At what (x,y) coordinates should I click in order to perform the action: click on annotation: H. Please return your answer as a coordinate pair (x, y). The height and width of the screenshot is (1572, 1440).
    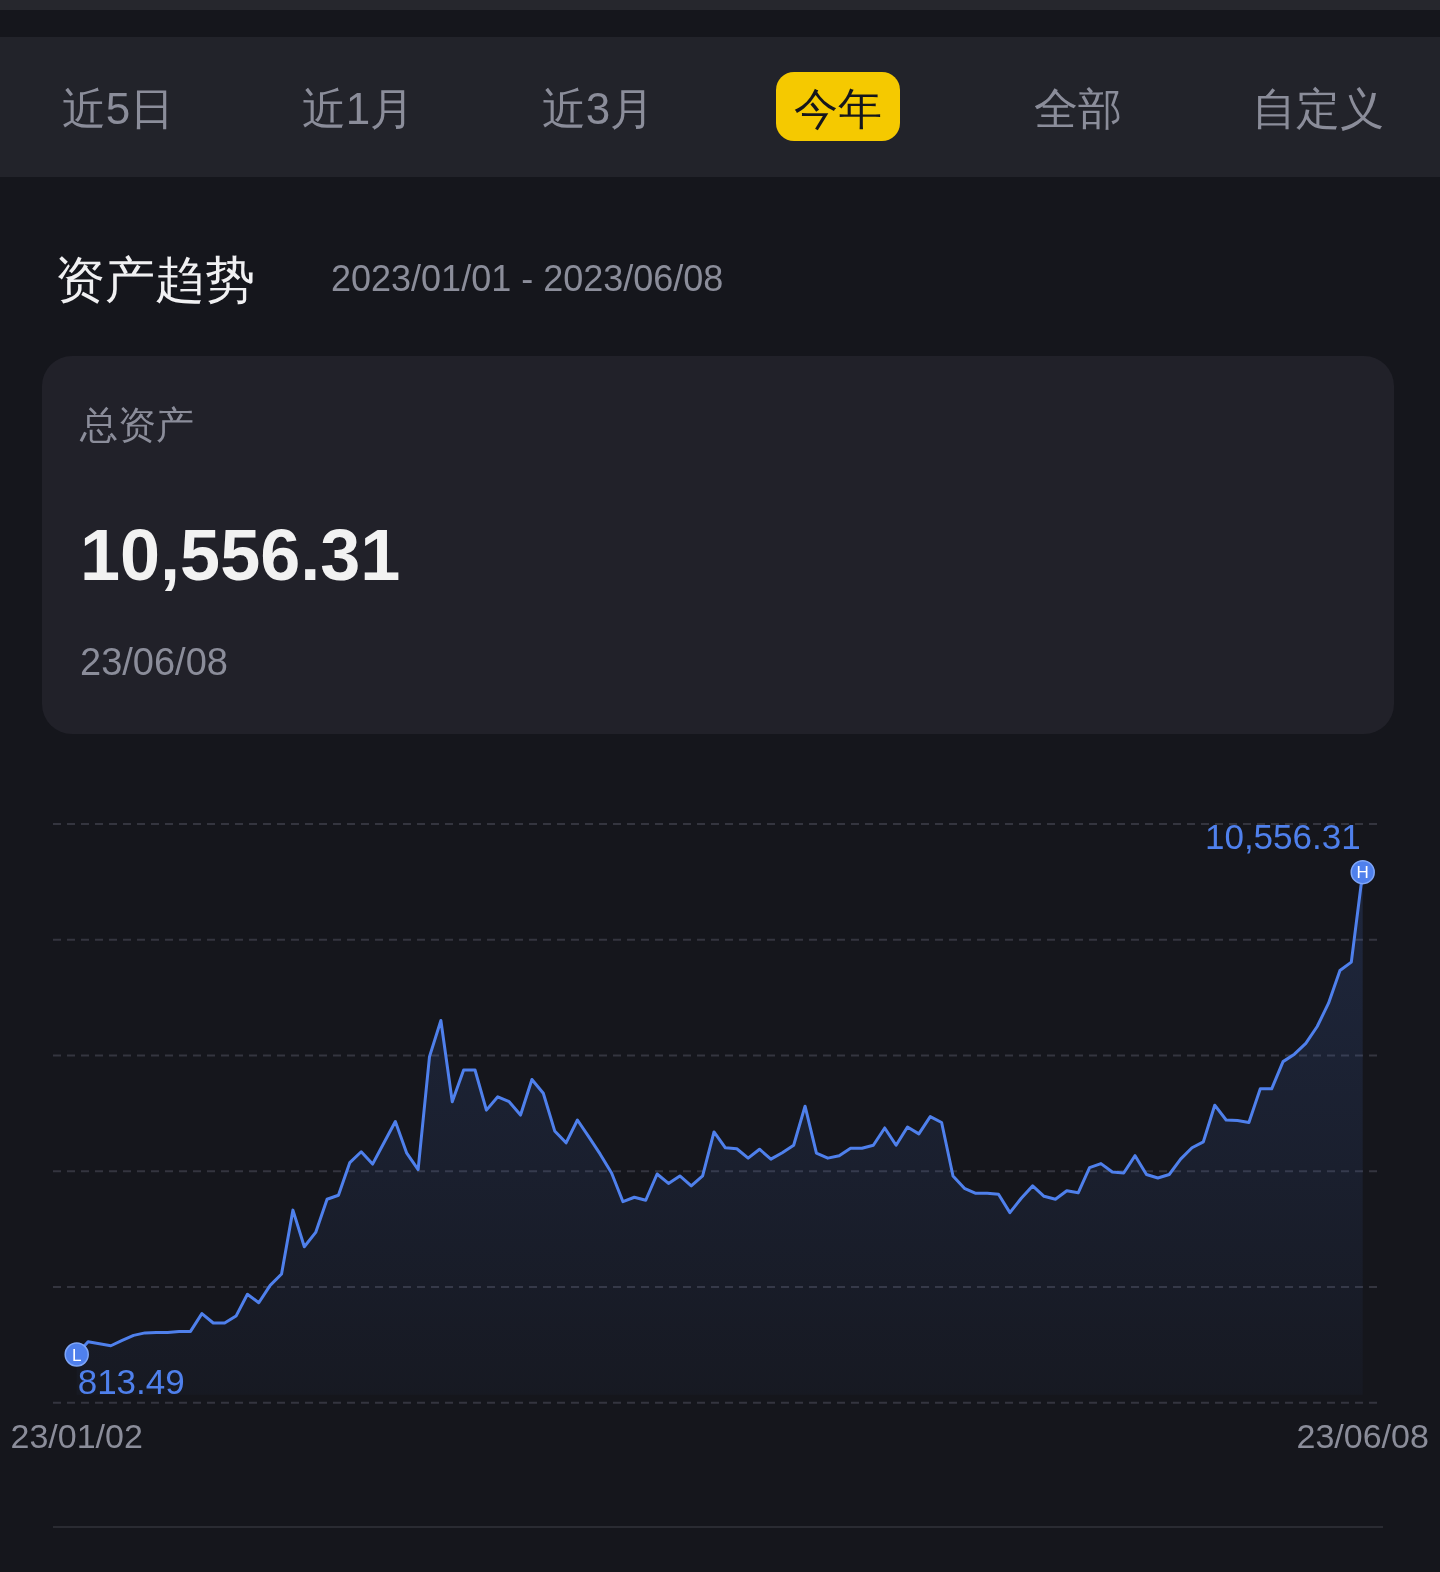
    Looking at the image, I should click on (1362, 873).